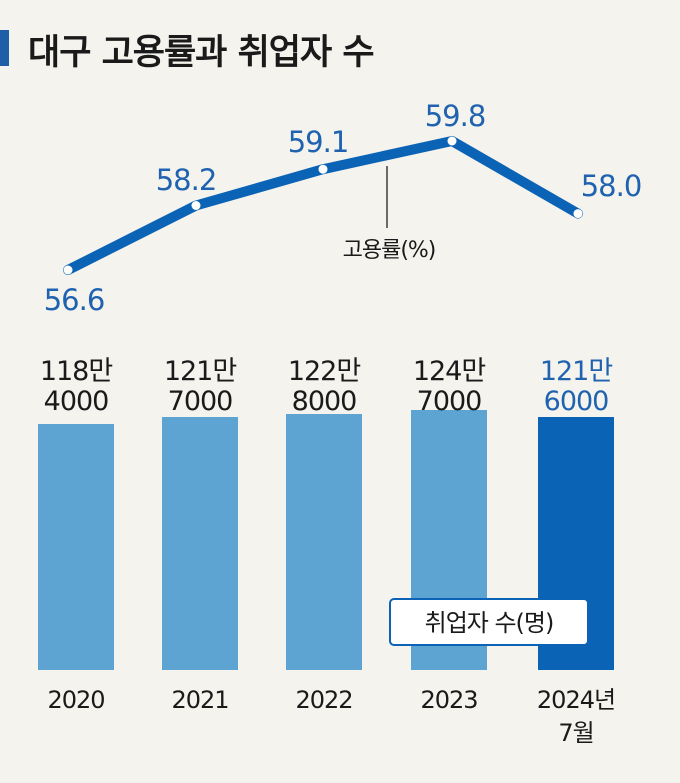 This screenshot has width=680, height=783. What do you see at coordinates (75, 700) in the screenshot?
I see `x-tick-label: 2020` at bounding box center [75, 700].